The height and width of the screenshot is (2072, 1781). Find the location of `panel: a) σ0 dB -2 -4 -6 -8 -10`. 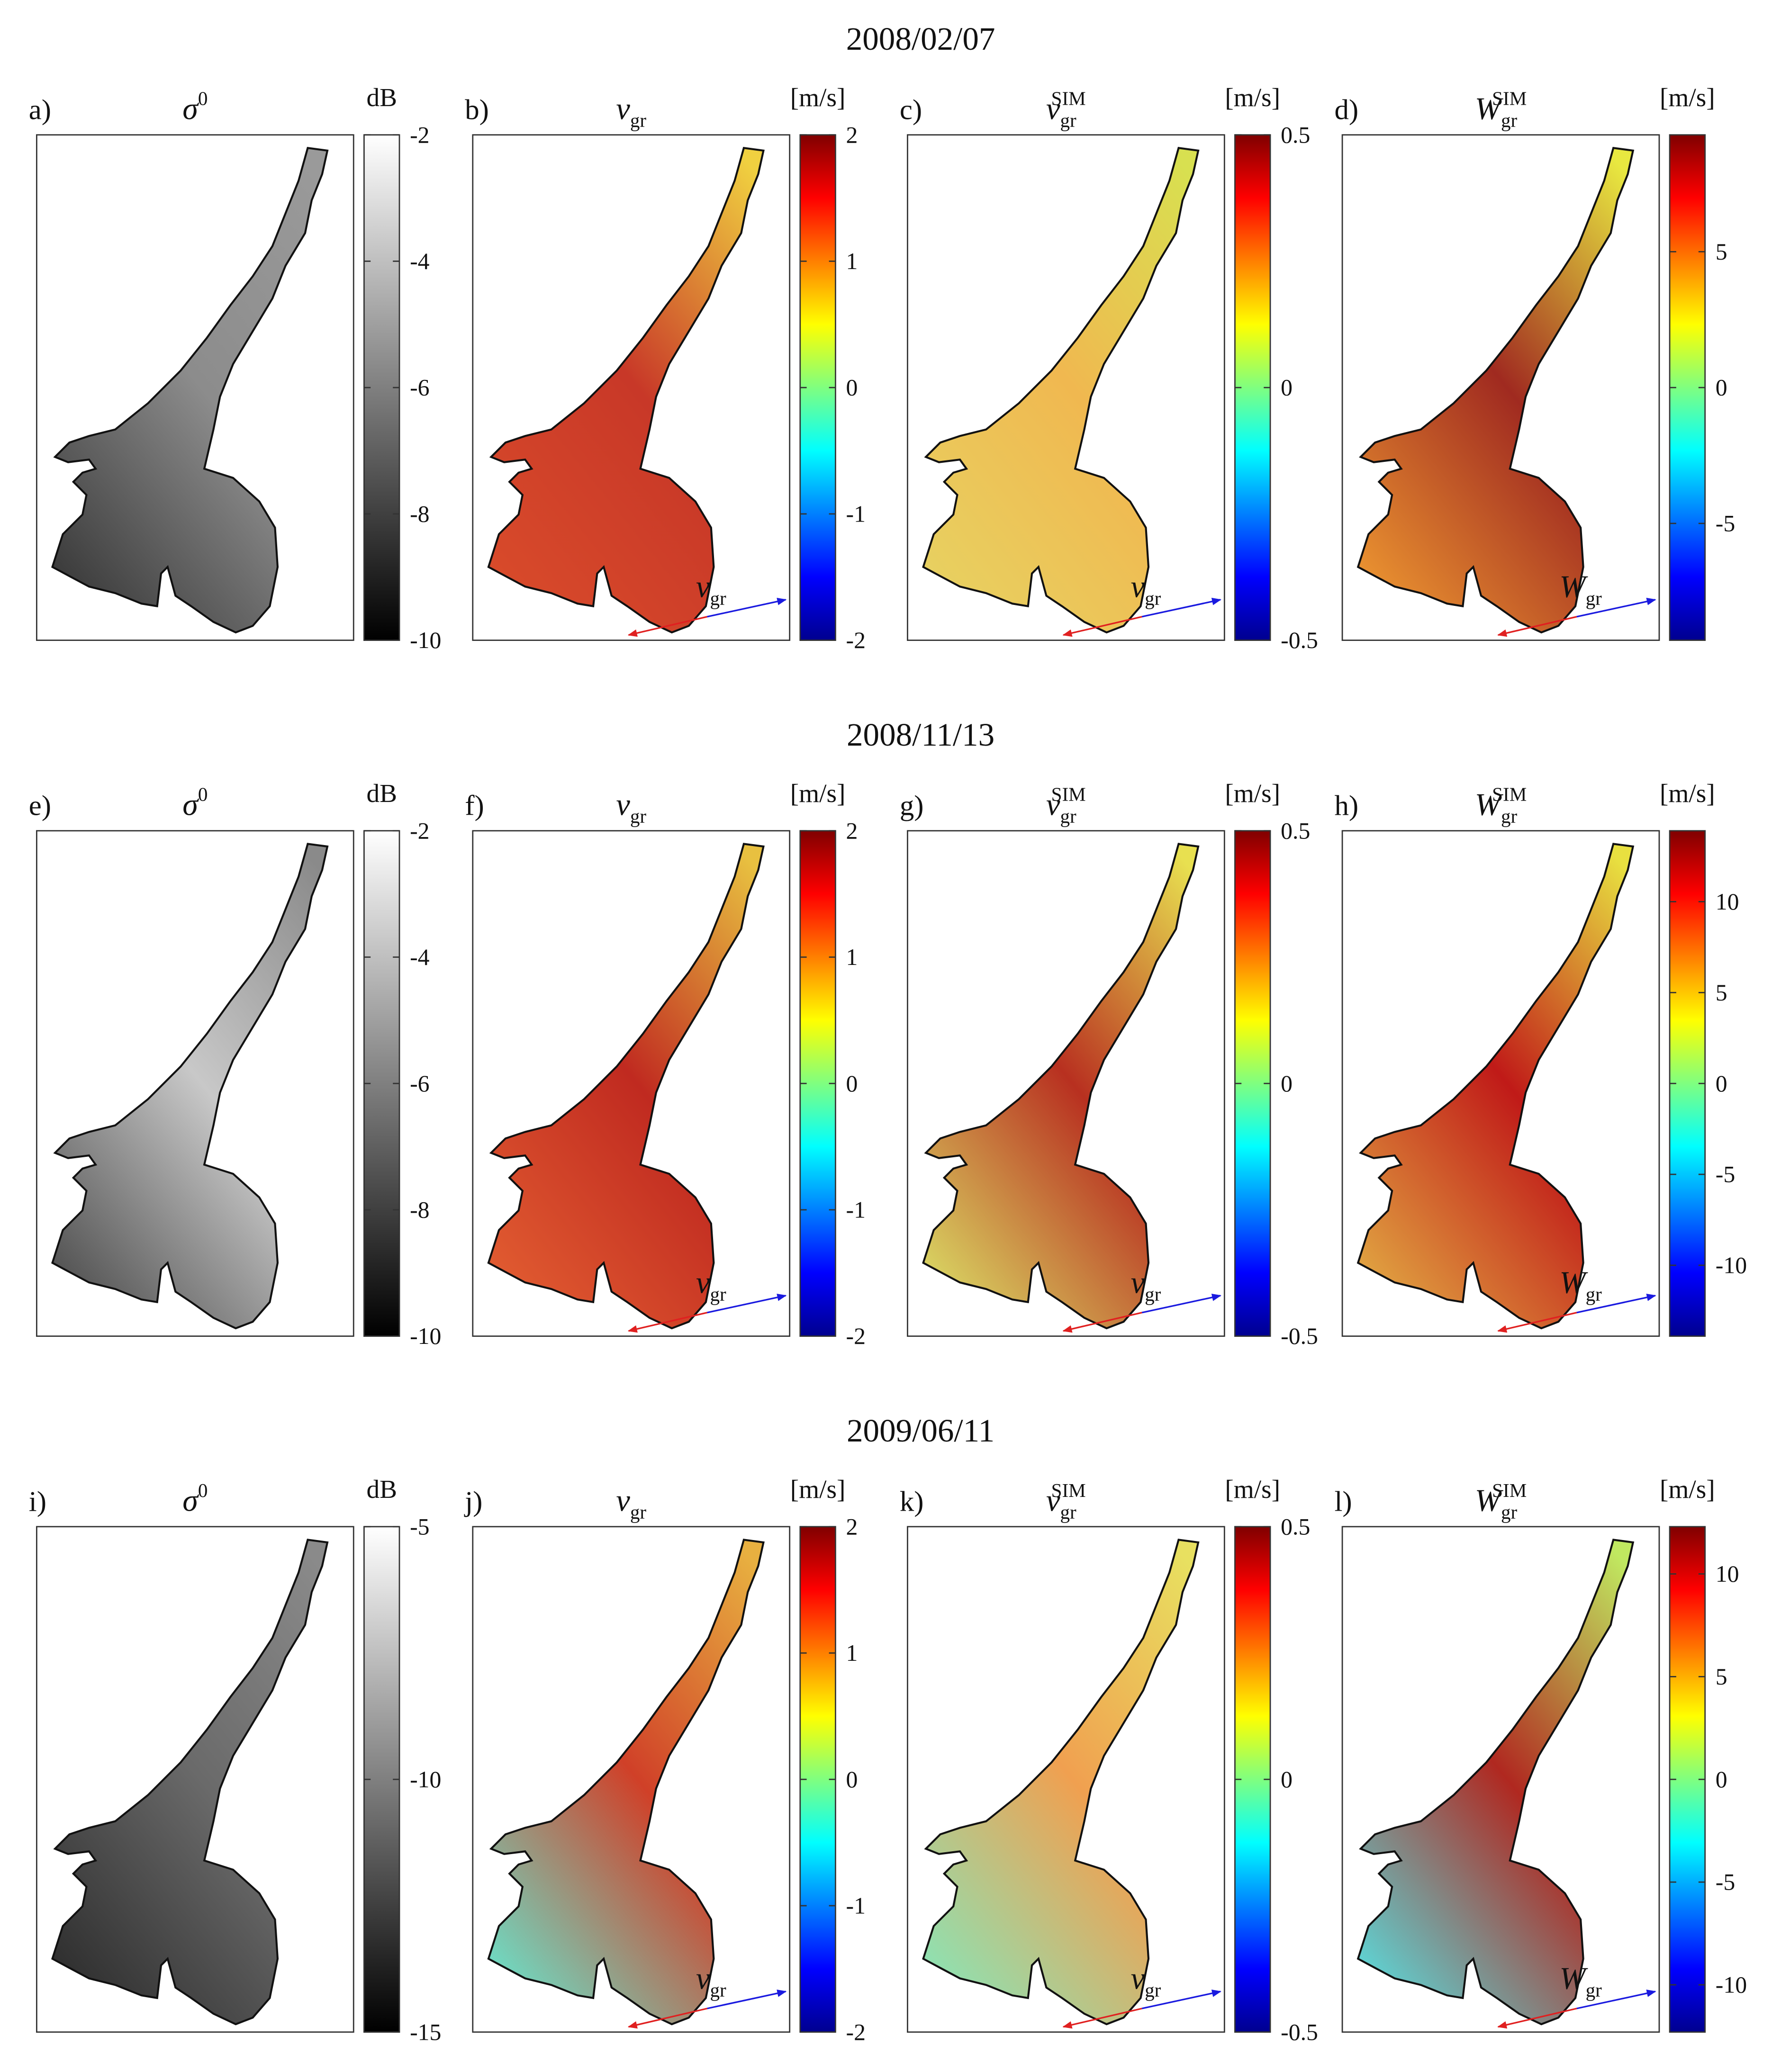

panel: a) σ0 dB -2 -4 -6 -8 -10 is located at coordinates (235, 368).